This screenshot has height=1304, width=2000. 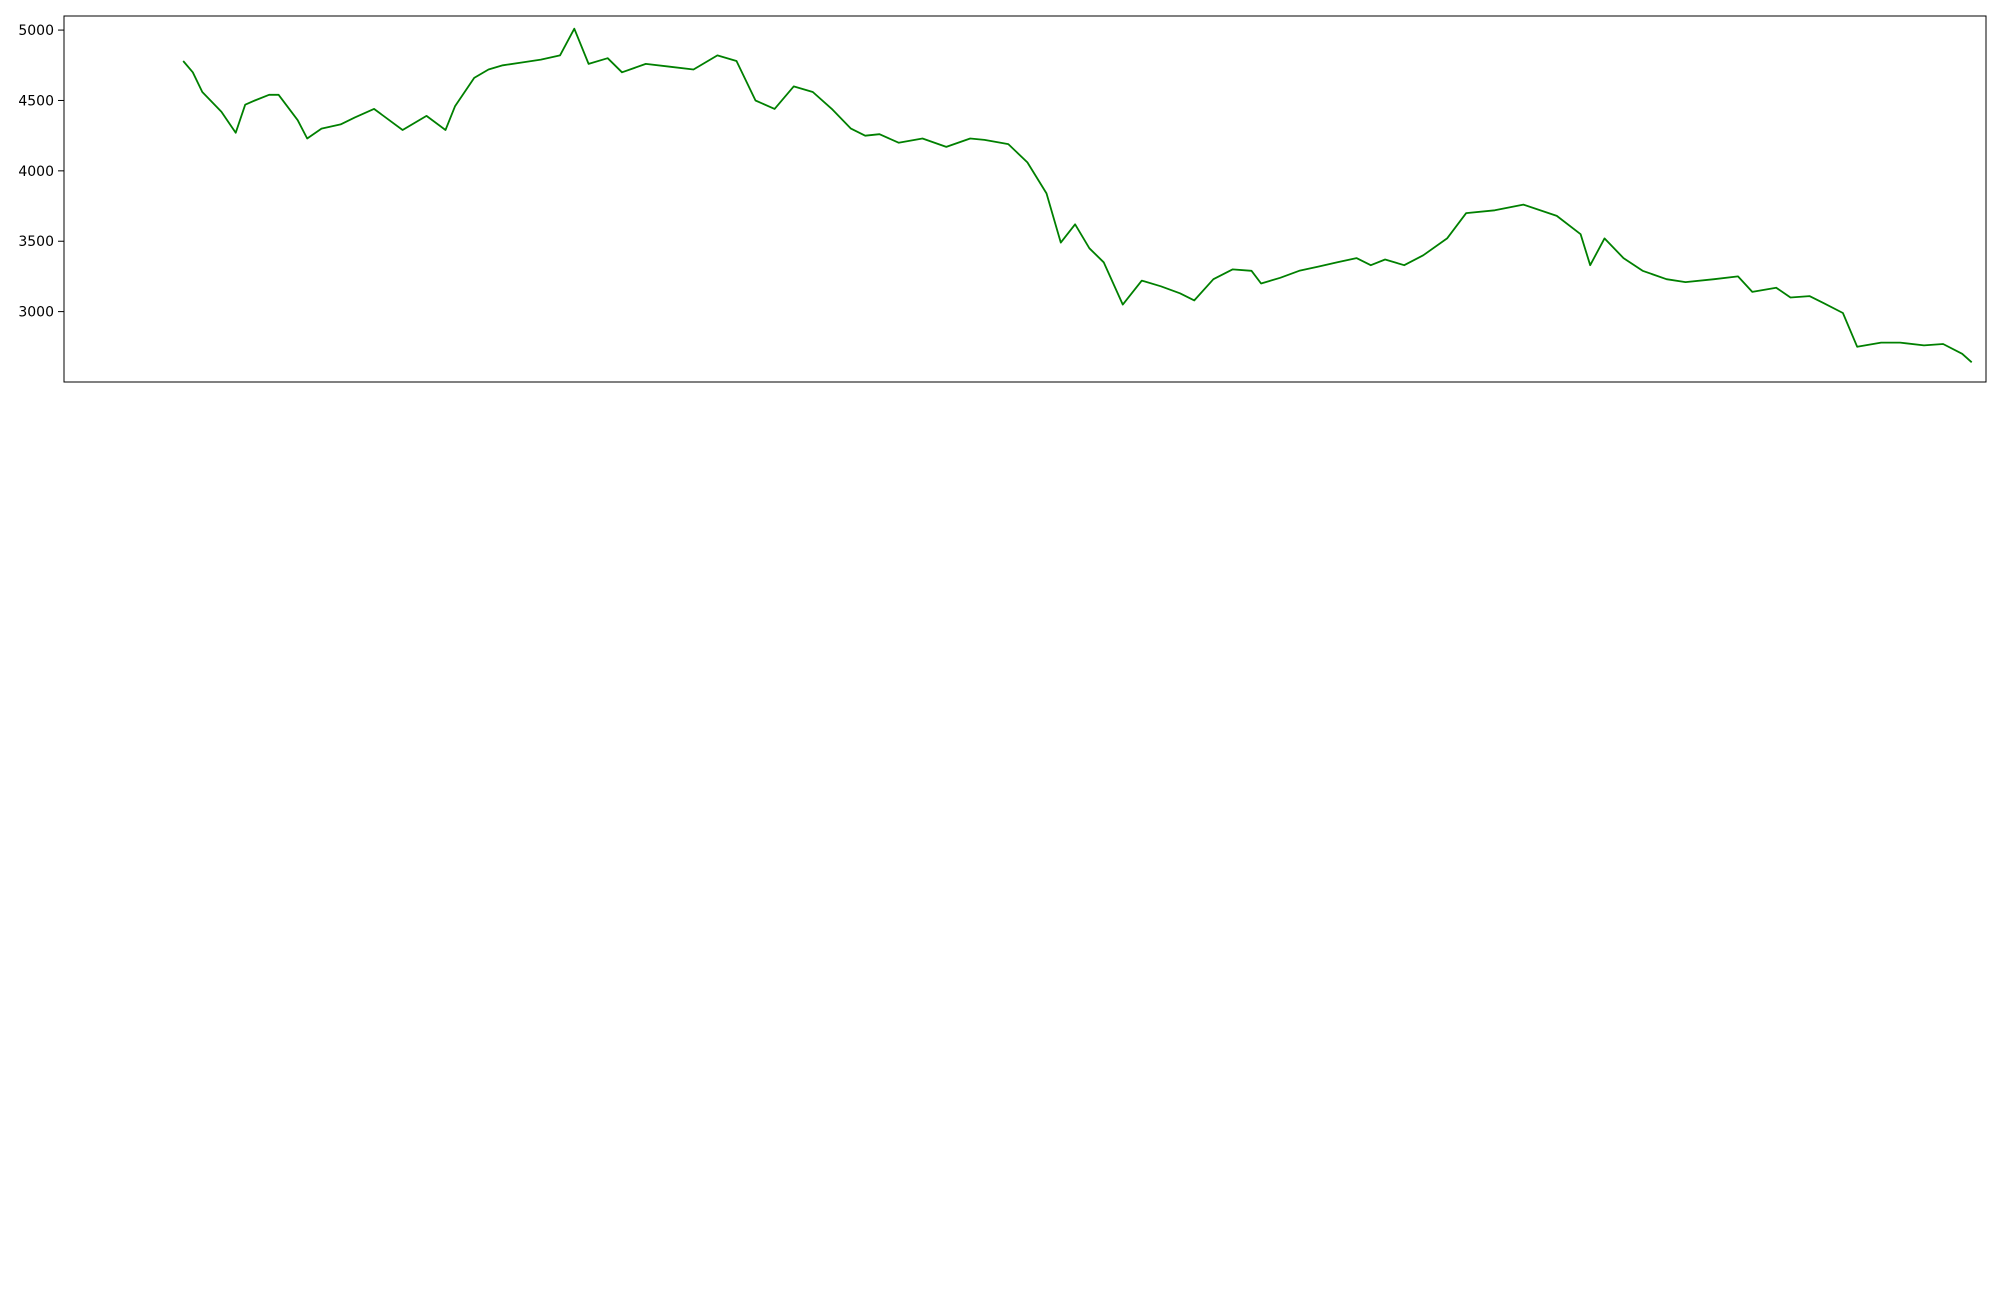 I want to click on y-tick-label: 3500, so click(x=36, y=242).